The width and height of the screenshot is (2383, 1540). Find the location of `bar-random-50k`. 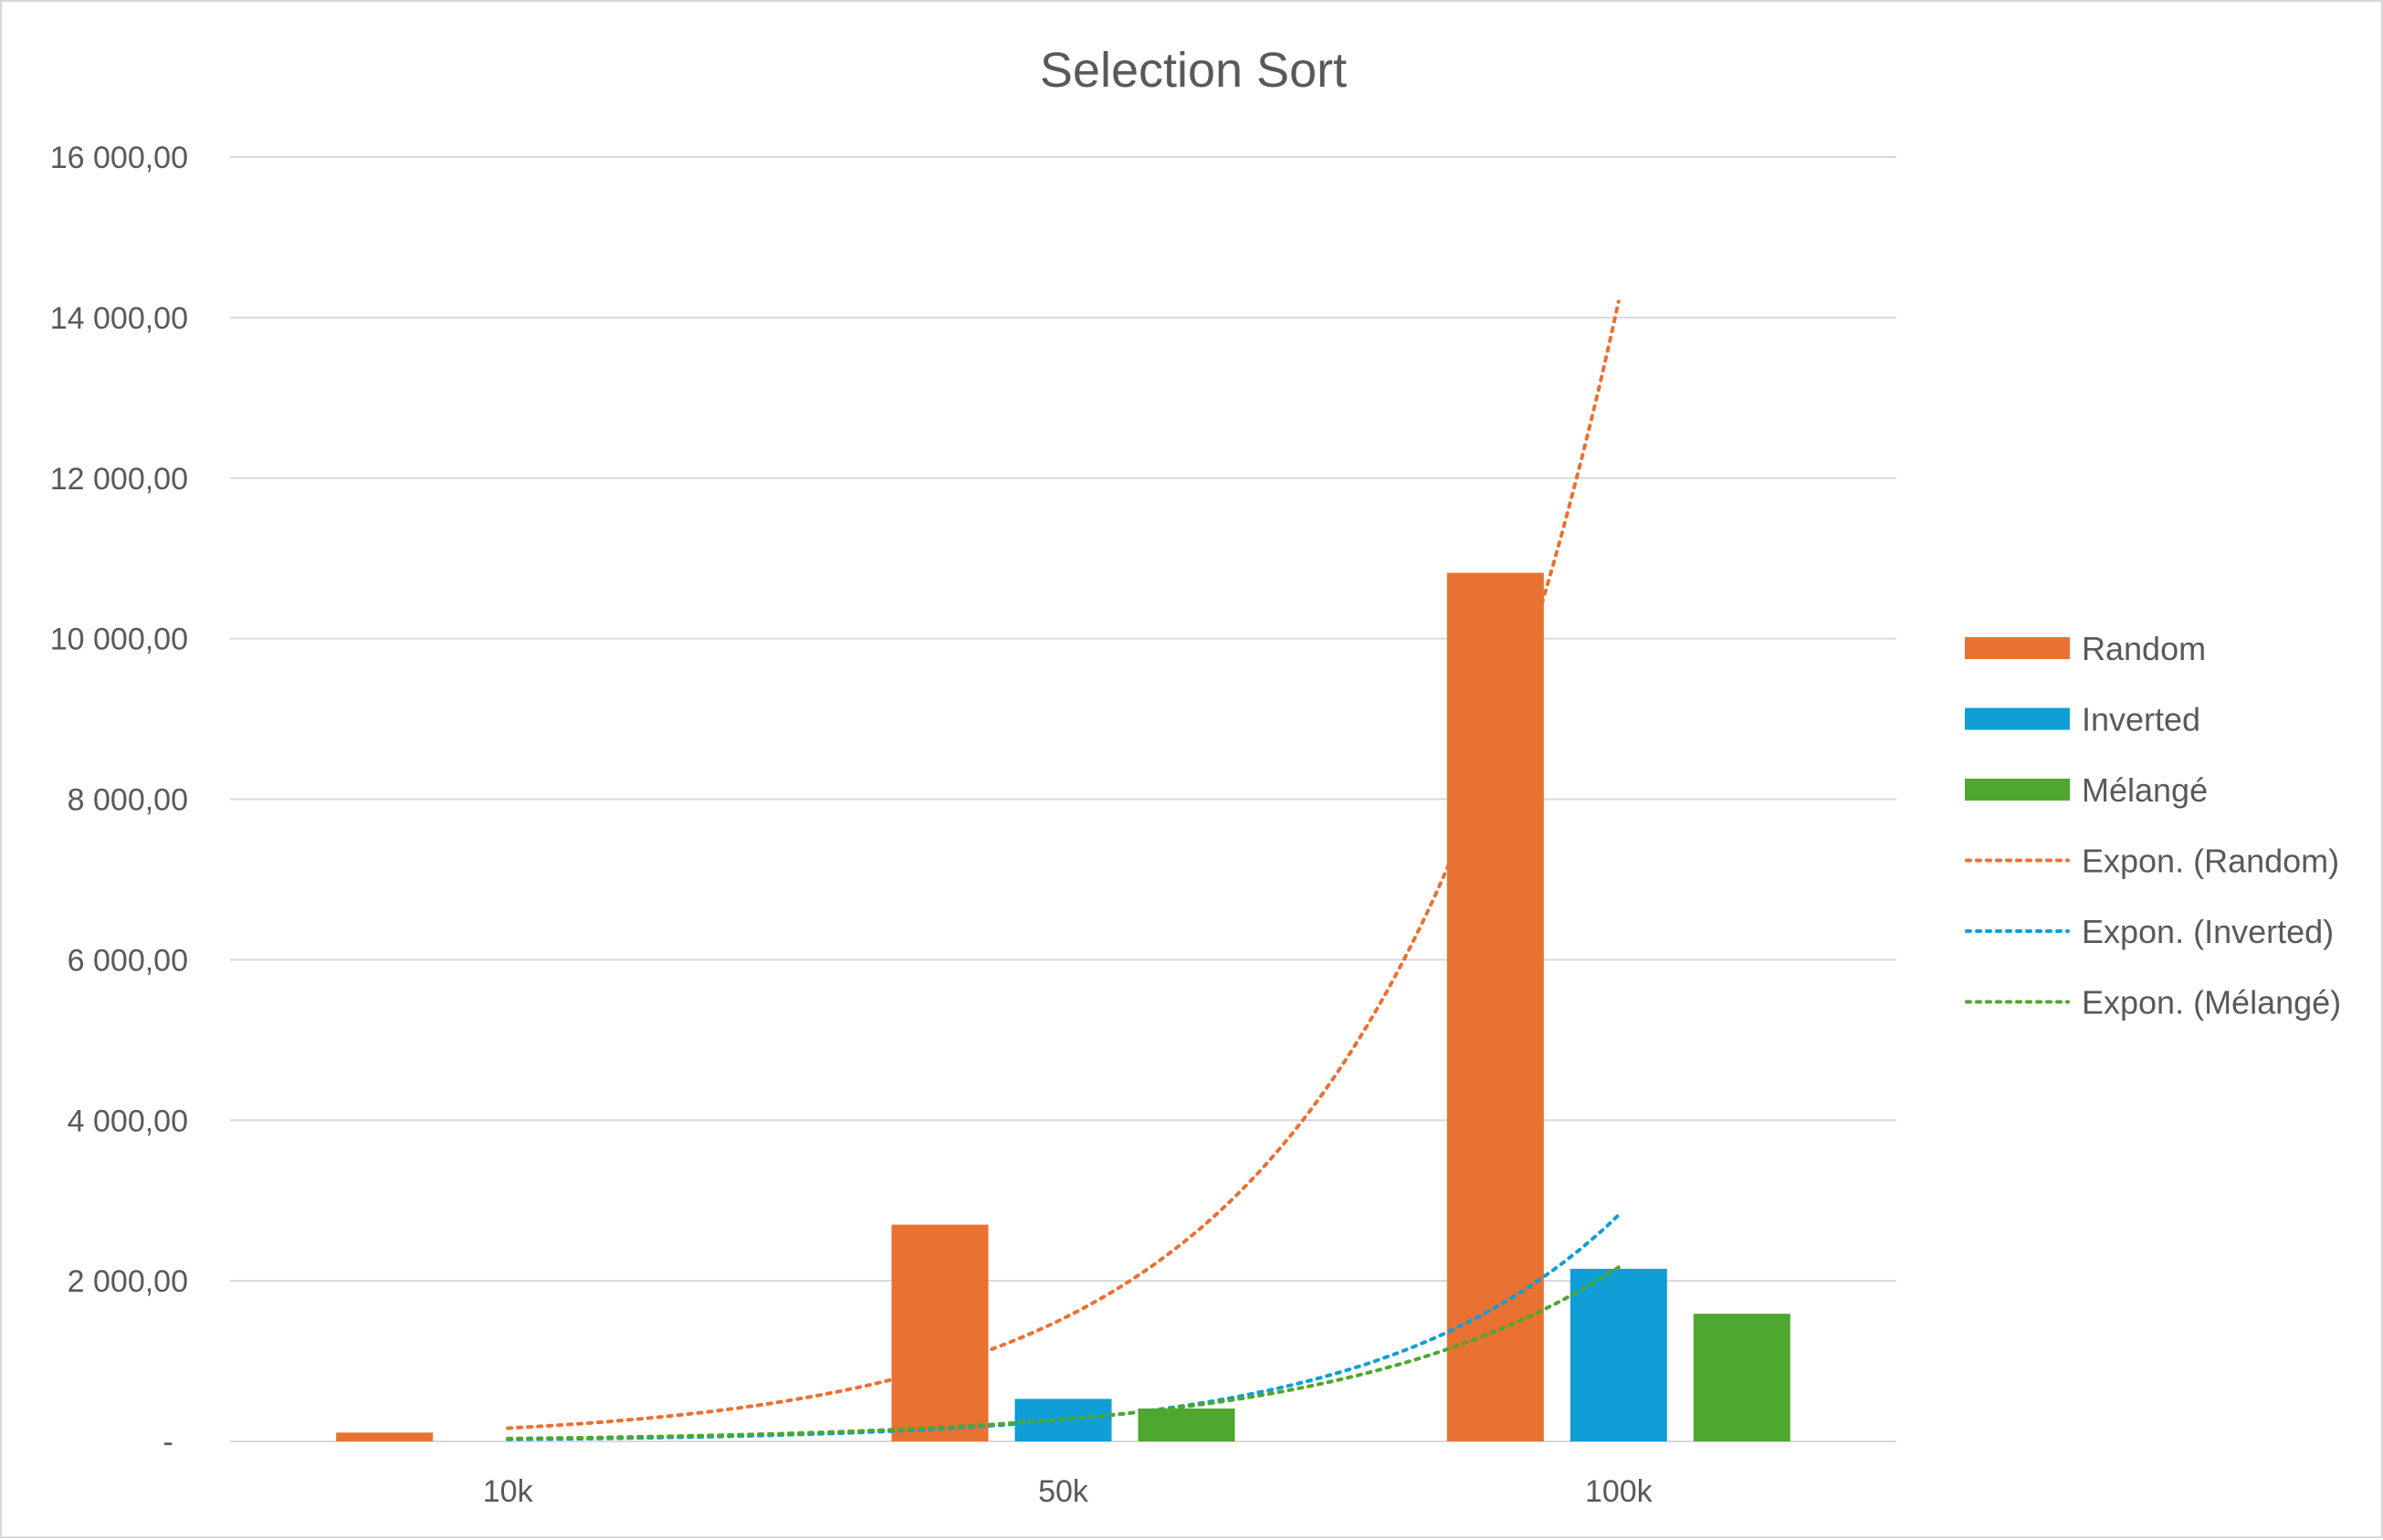

bar-random-50k is located at coordinates (940, 1332).